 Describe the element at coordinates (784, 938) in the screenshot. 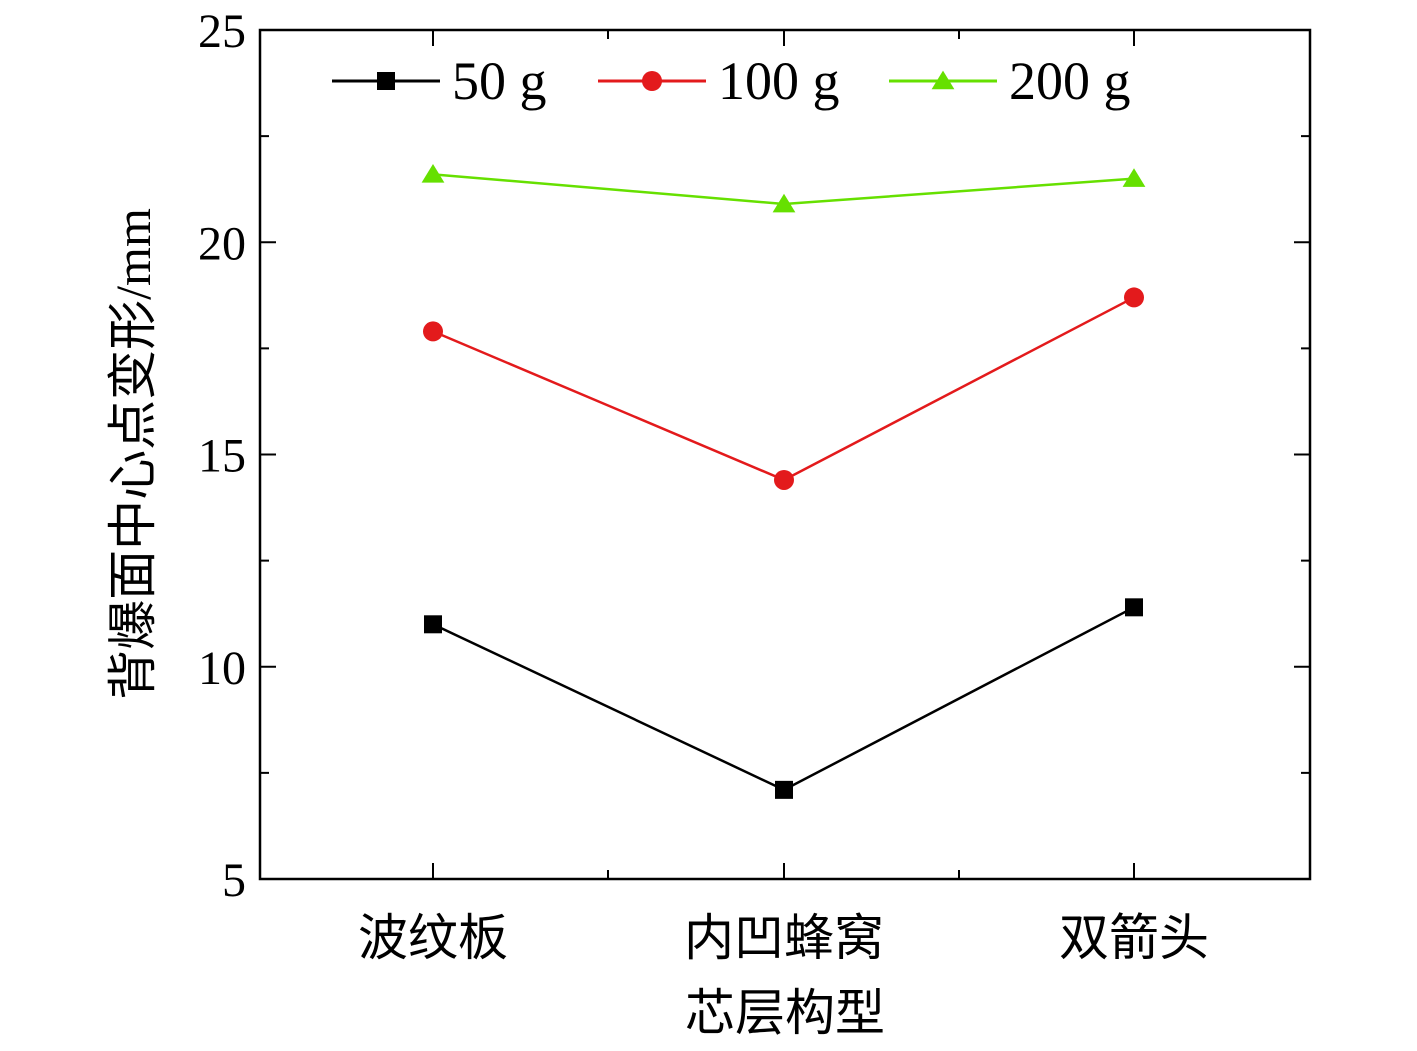

I see `x-tick-label: 内凹蜂窝` at that location.